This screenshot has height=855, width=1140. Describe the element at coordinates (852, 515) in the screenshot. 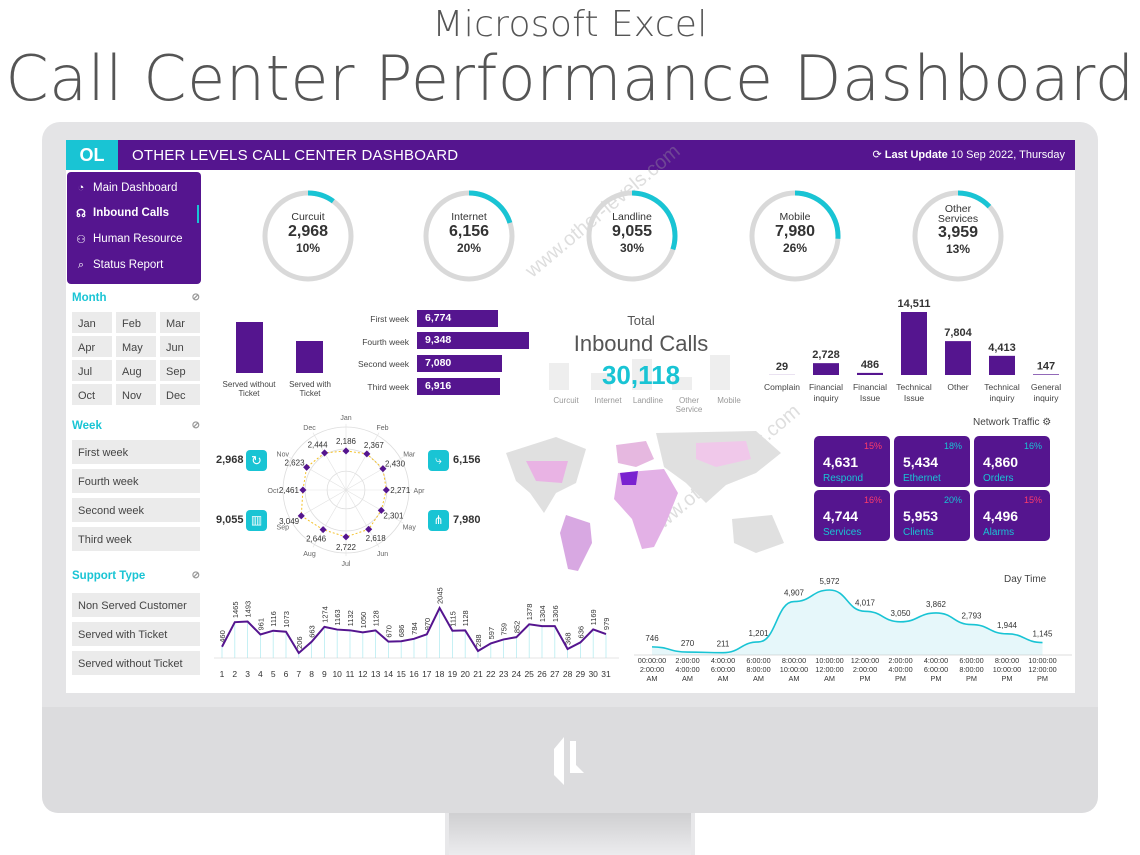

I see `kpi-tile-services: 4,744 Services 16%` at that location.